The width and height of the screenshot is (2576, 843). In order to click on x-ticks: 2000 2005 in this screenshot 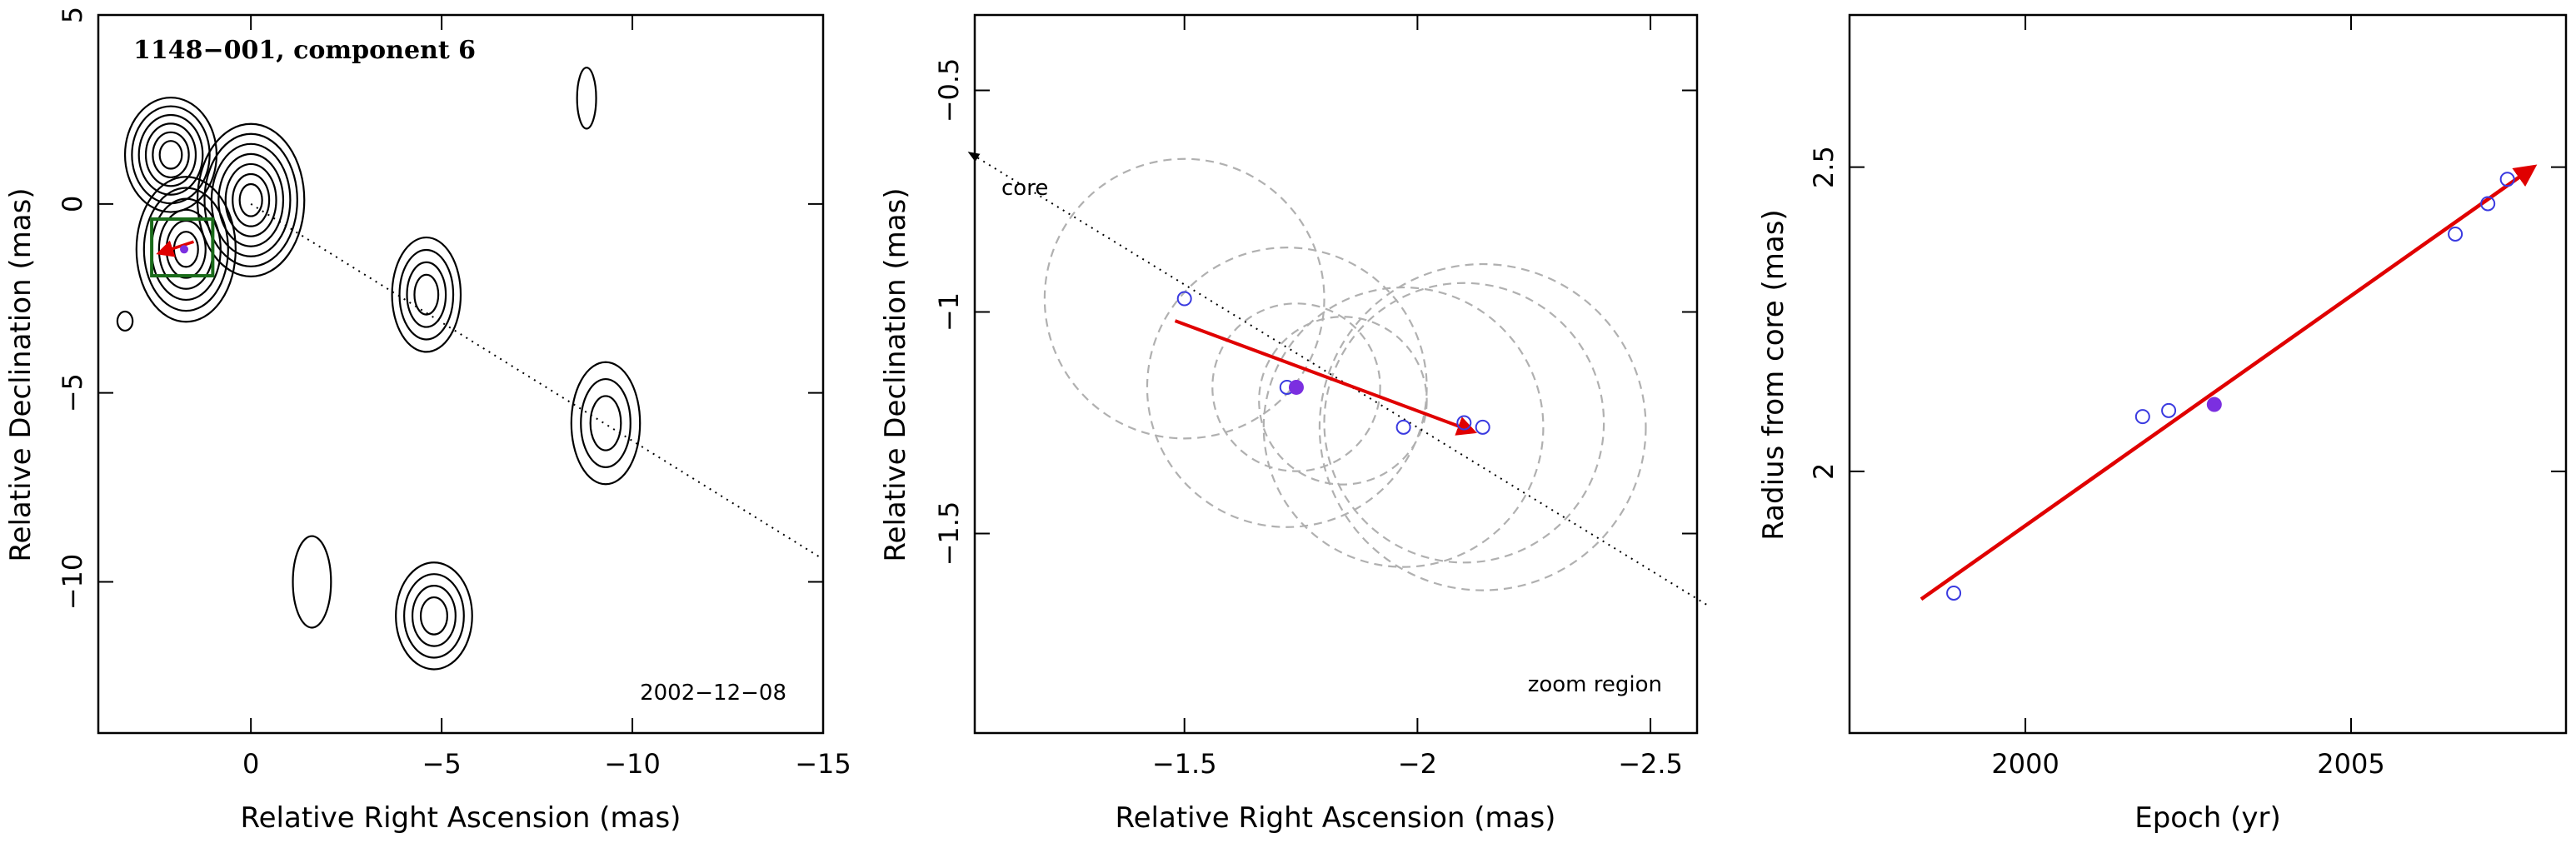, I will do `click(2188, 397)`.